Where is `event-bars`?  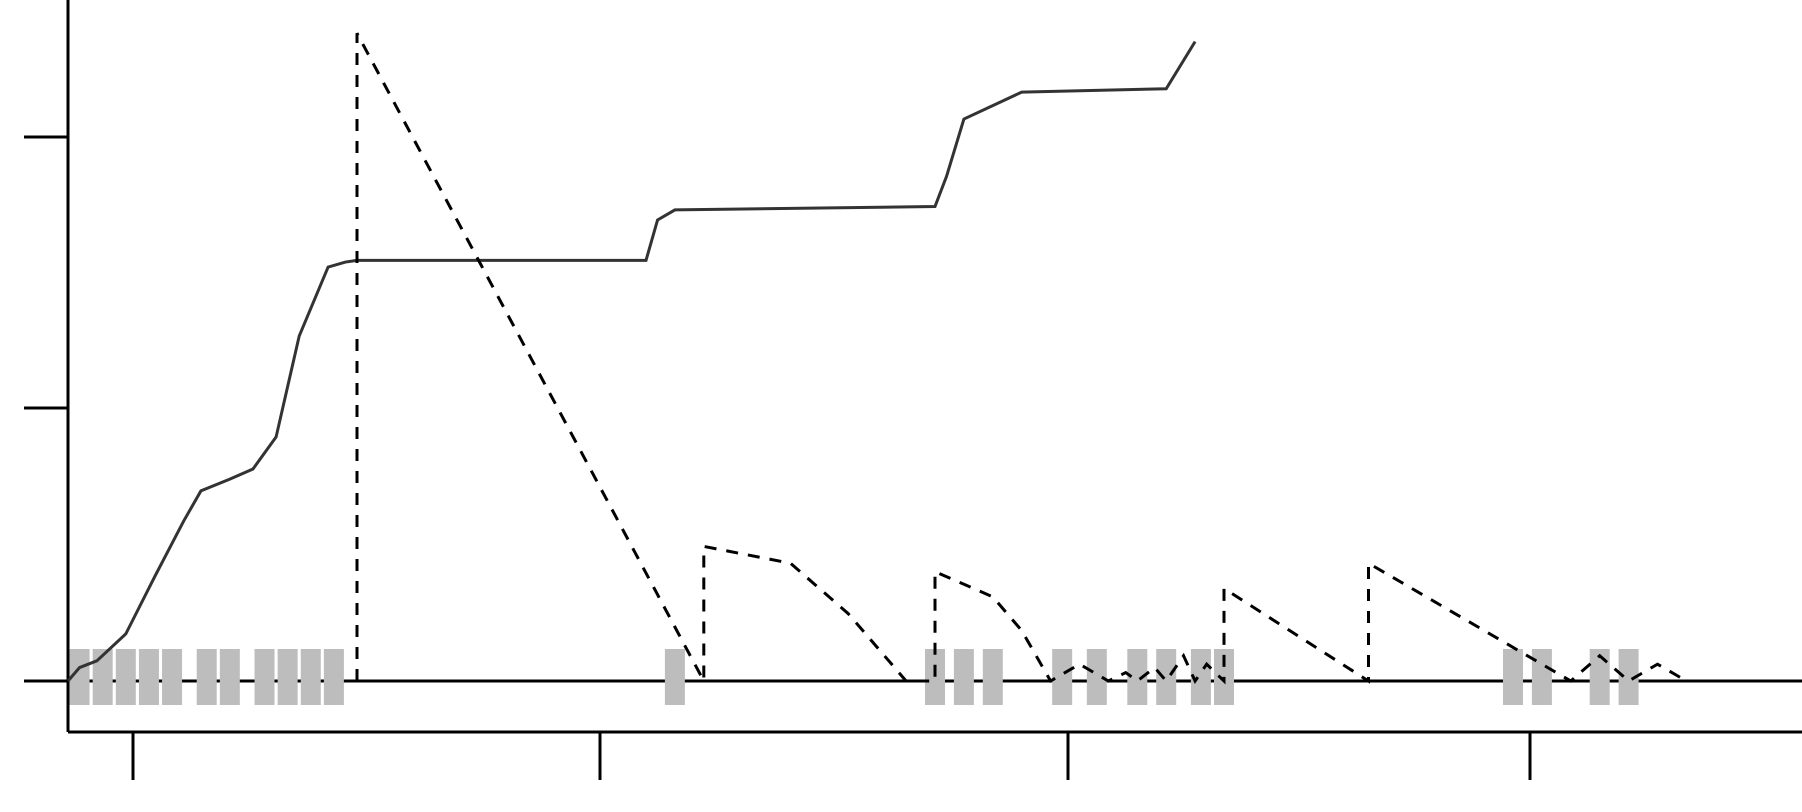
event-bars is located at coordinates (854, 677).